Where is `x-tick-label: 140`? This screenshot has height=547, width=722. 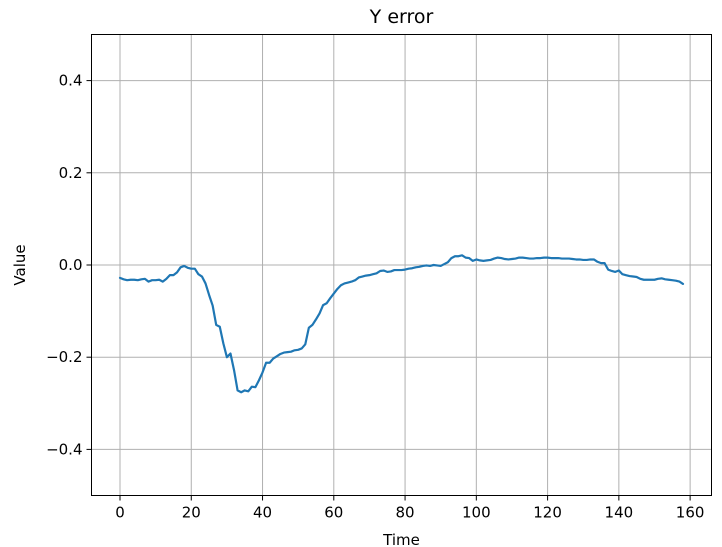 x-tick-label: 140 is located at coordinates (619, 513).